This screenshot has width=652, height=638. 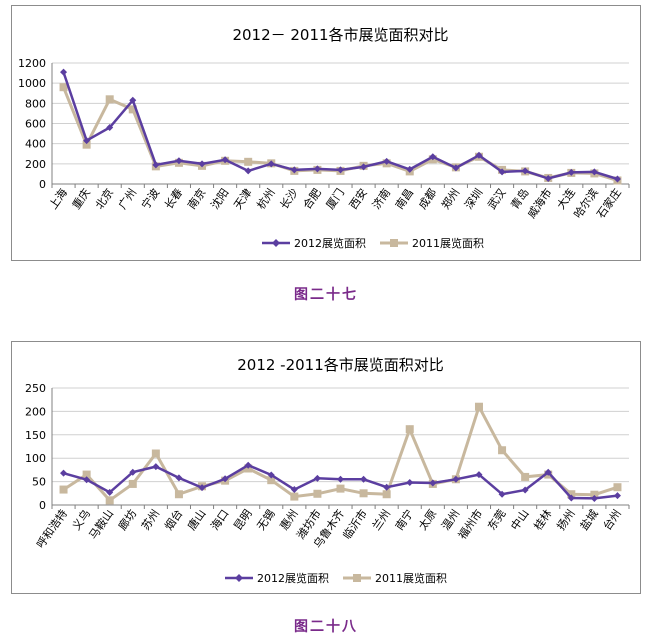 What do you see at coordinates (127, 198) in the screenshot?
I see `x-tick-label: 广州` at bounding box center [127, 198].